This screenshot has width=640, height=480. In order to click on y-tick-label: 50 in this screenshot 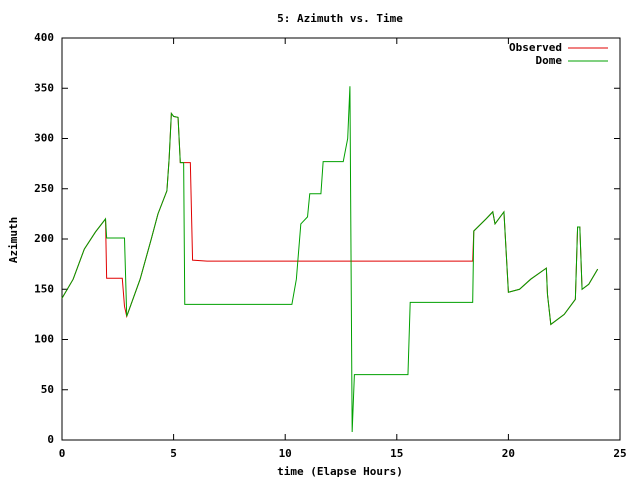, I will do `click(47, 389)`.